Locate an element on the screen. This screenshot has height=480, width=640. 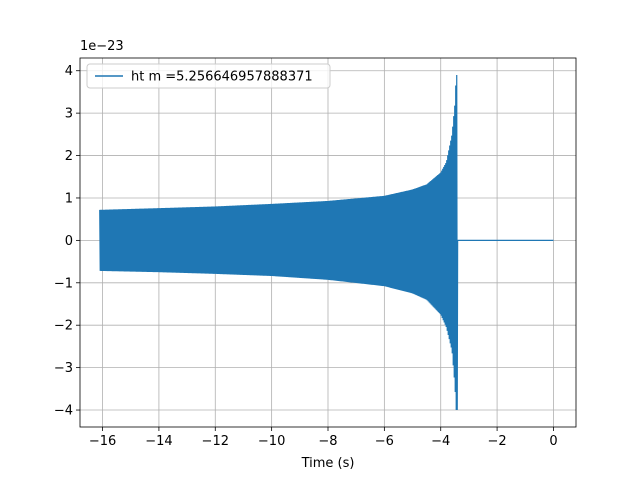
x-tick-label: −8 is located at coordinates (327, 441).